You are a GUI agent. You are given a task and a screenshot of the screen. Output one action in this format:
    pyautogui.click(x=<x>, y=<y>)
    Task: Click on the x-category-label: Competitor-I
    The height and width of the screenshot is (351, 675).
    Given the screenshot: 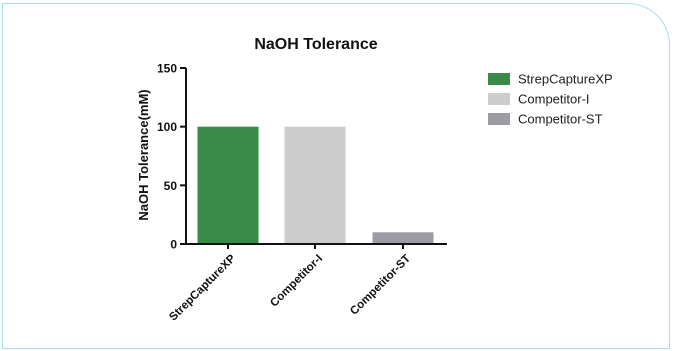 What is the action you would take?
    pyautogui.click(x=296, y=281)
    